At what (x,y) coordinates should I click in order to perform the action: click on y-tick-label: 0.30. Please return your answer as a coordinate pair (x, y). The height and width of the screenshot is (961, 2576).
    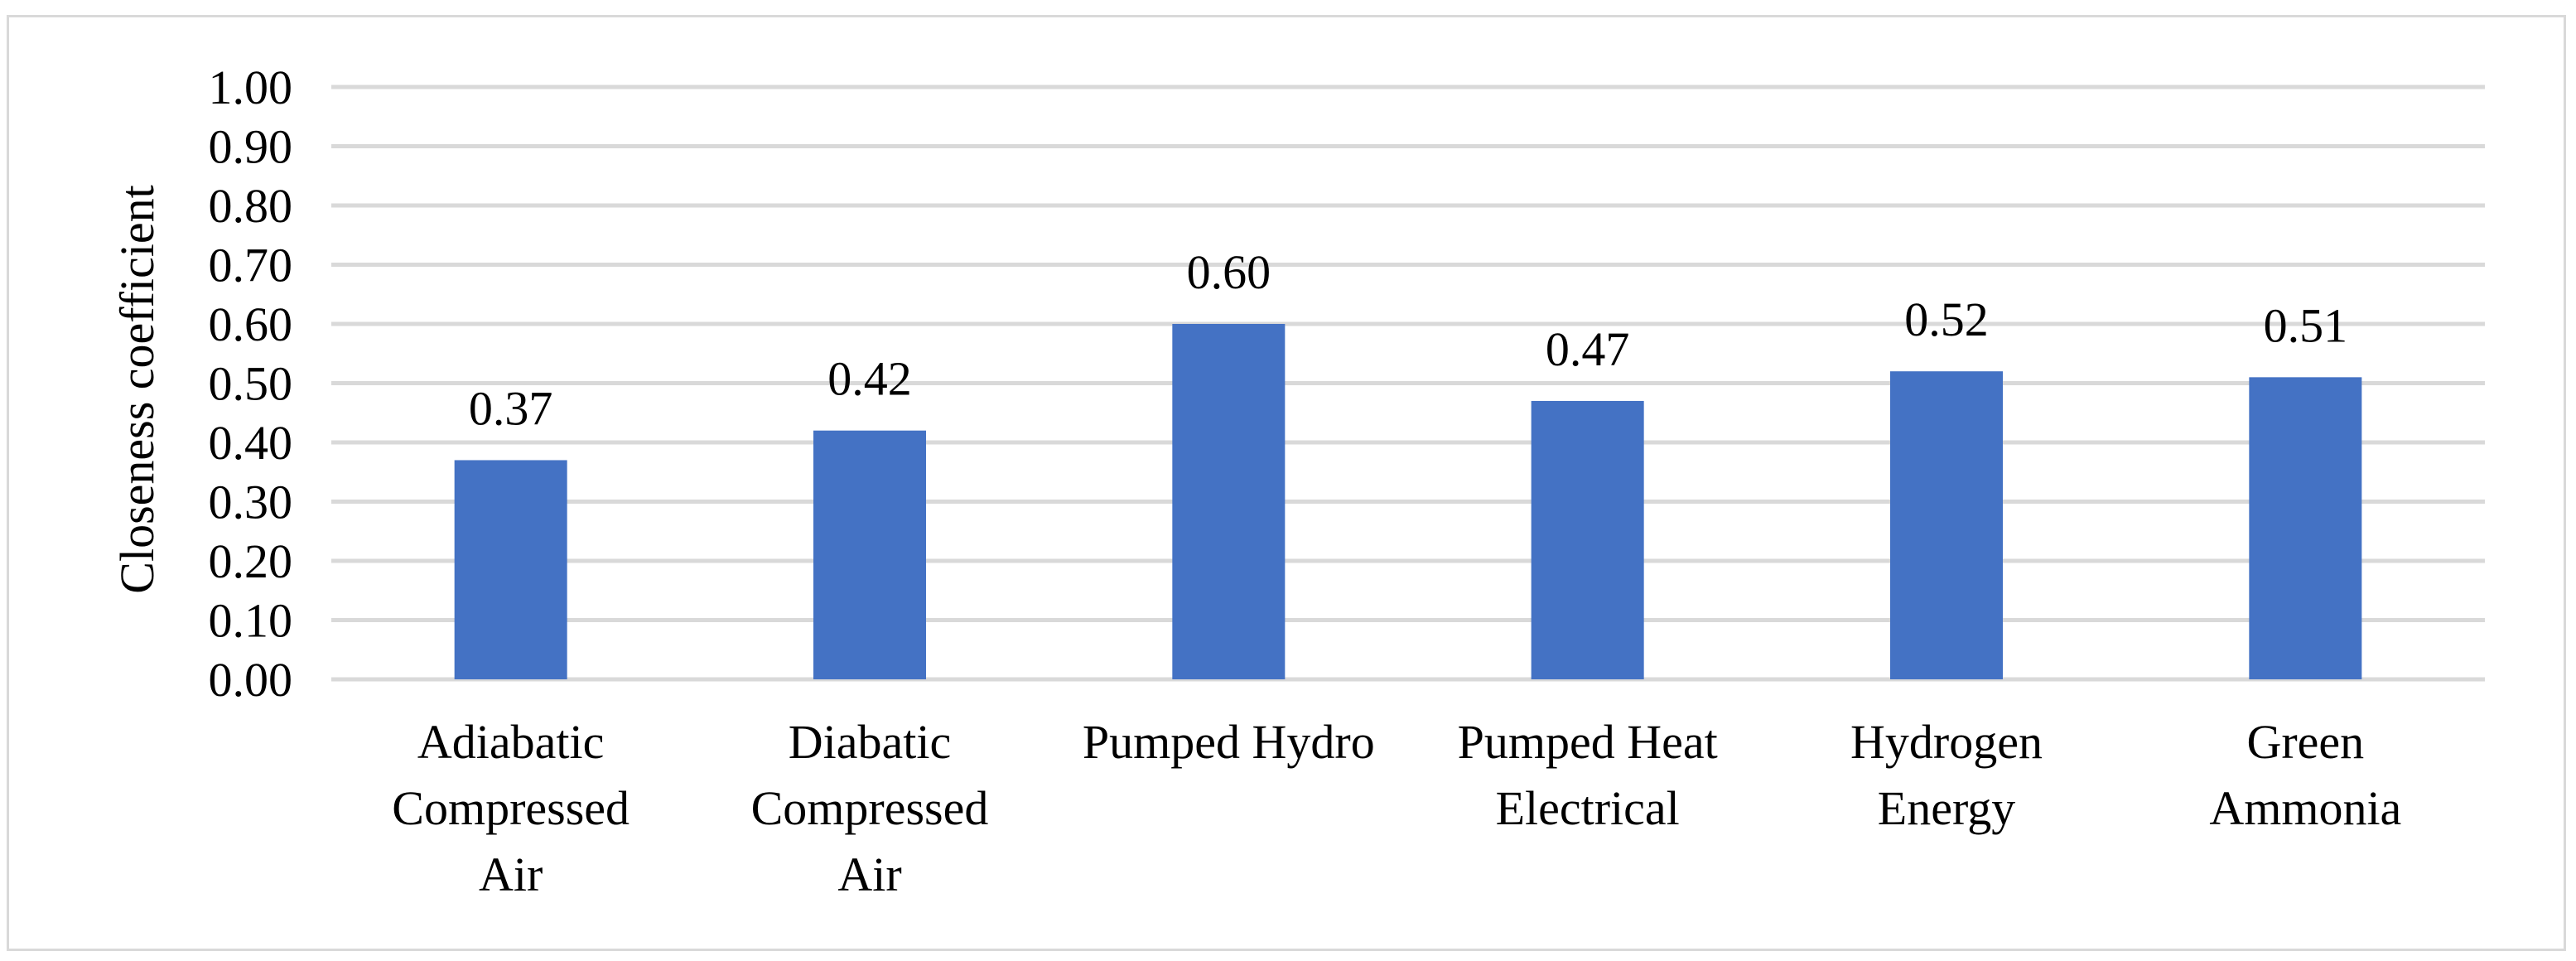
    Looking at the image, I should click on (251, 502).